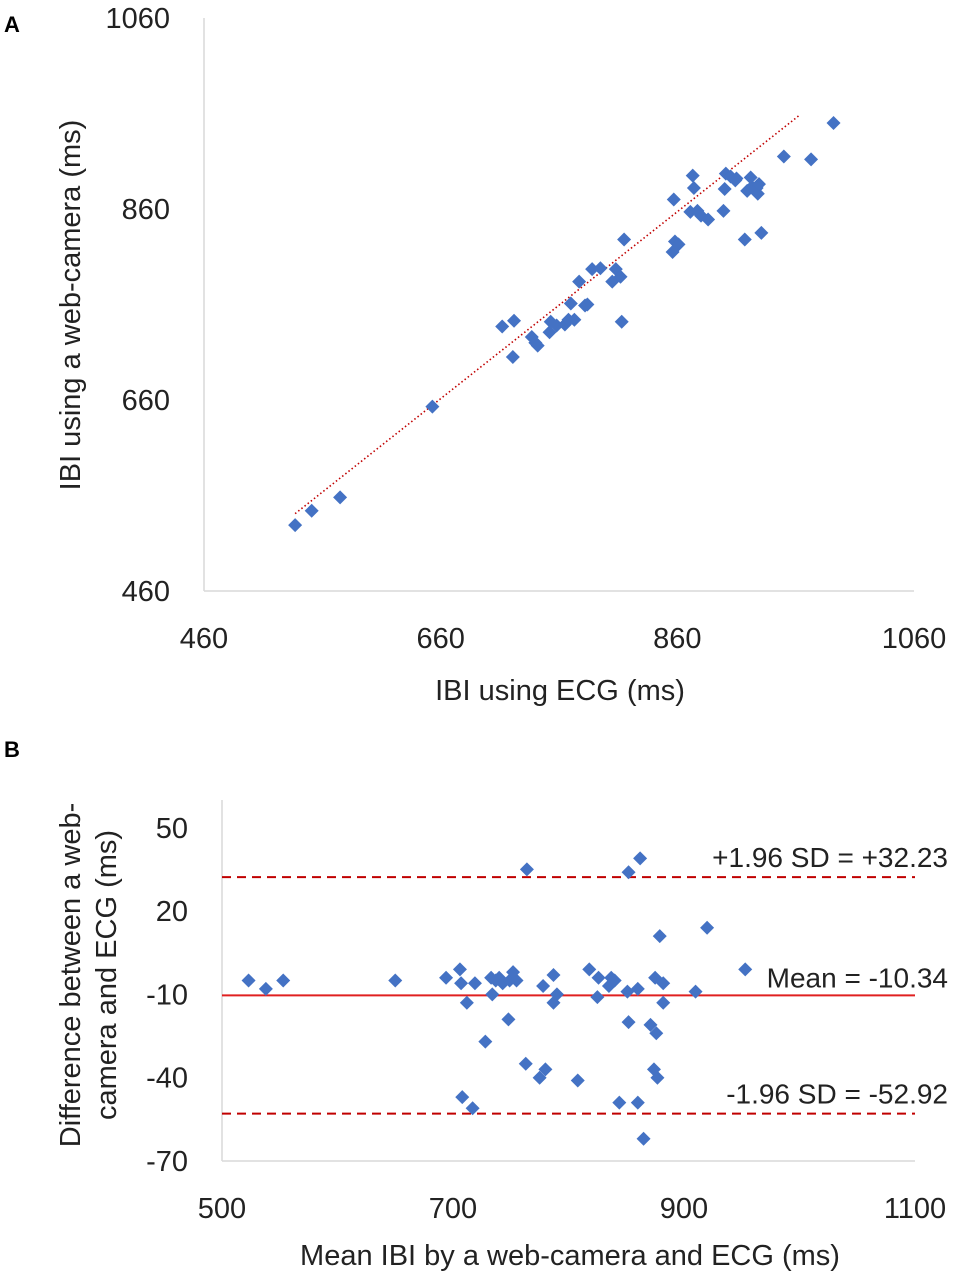  I want to click on panel-b-x-tick-label: 1100, so click(915, 1209).